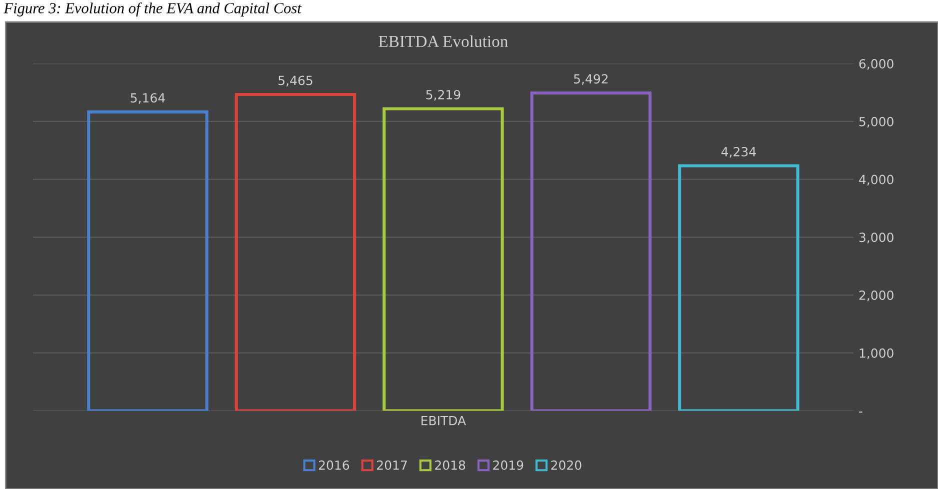 This screenshot has height=489, width=938. What do you see at coordinates (877, 354) in the screenshot?
I see `y-tick-label: 1,000` at bounding box center [877, 354].